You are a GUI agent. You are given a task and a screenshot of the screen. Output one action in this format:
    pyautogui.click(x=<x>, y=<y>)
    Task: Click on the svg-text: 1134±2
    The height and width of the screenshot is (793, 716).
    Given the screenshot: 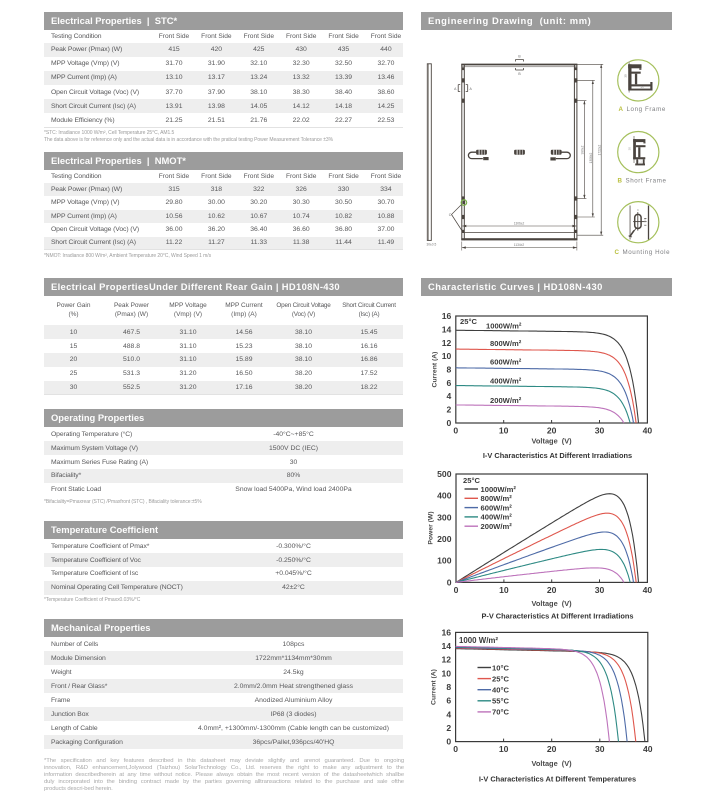 What is the action you would take?
    pyautogui.click(x=519, y=245)
    